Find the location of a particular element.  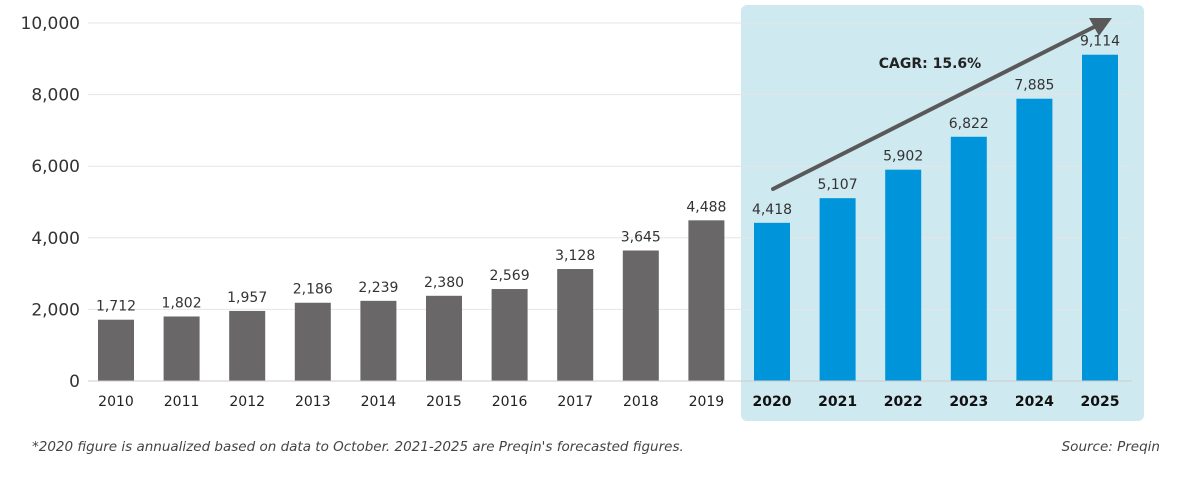

bar-2011 is located at coordinates (181, 348).